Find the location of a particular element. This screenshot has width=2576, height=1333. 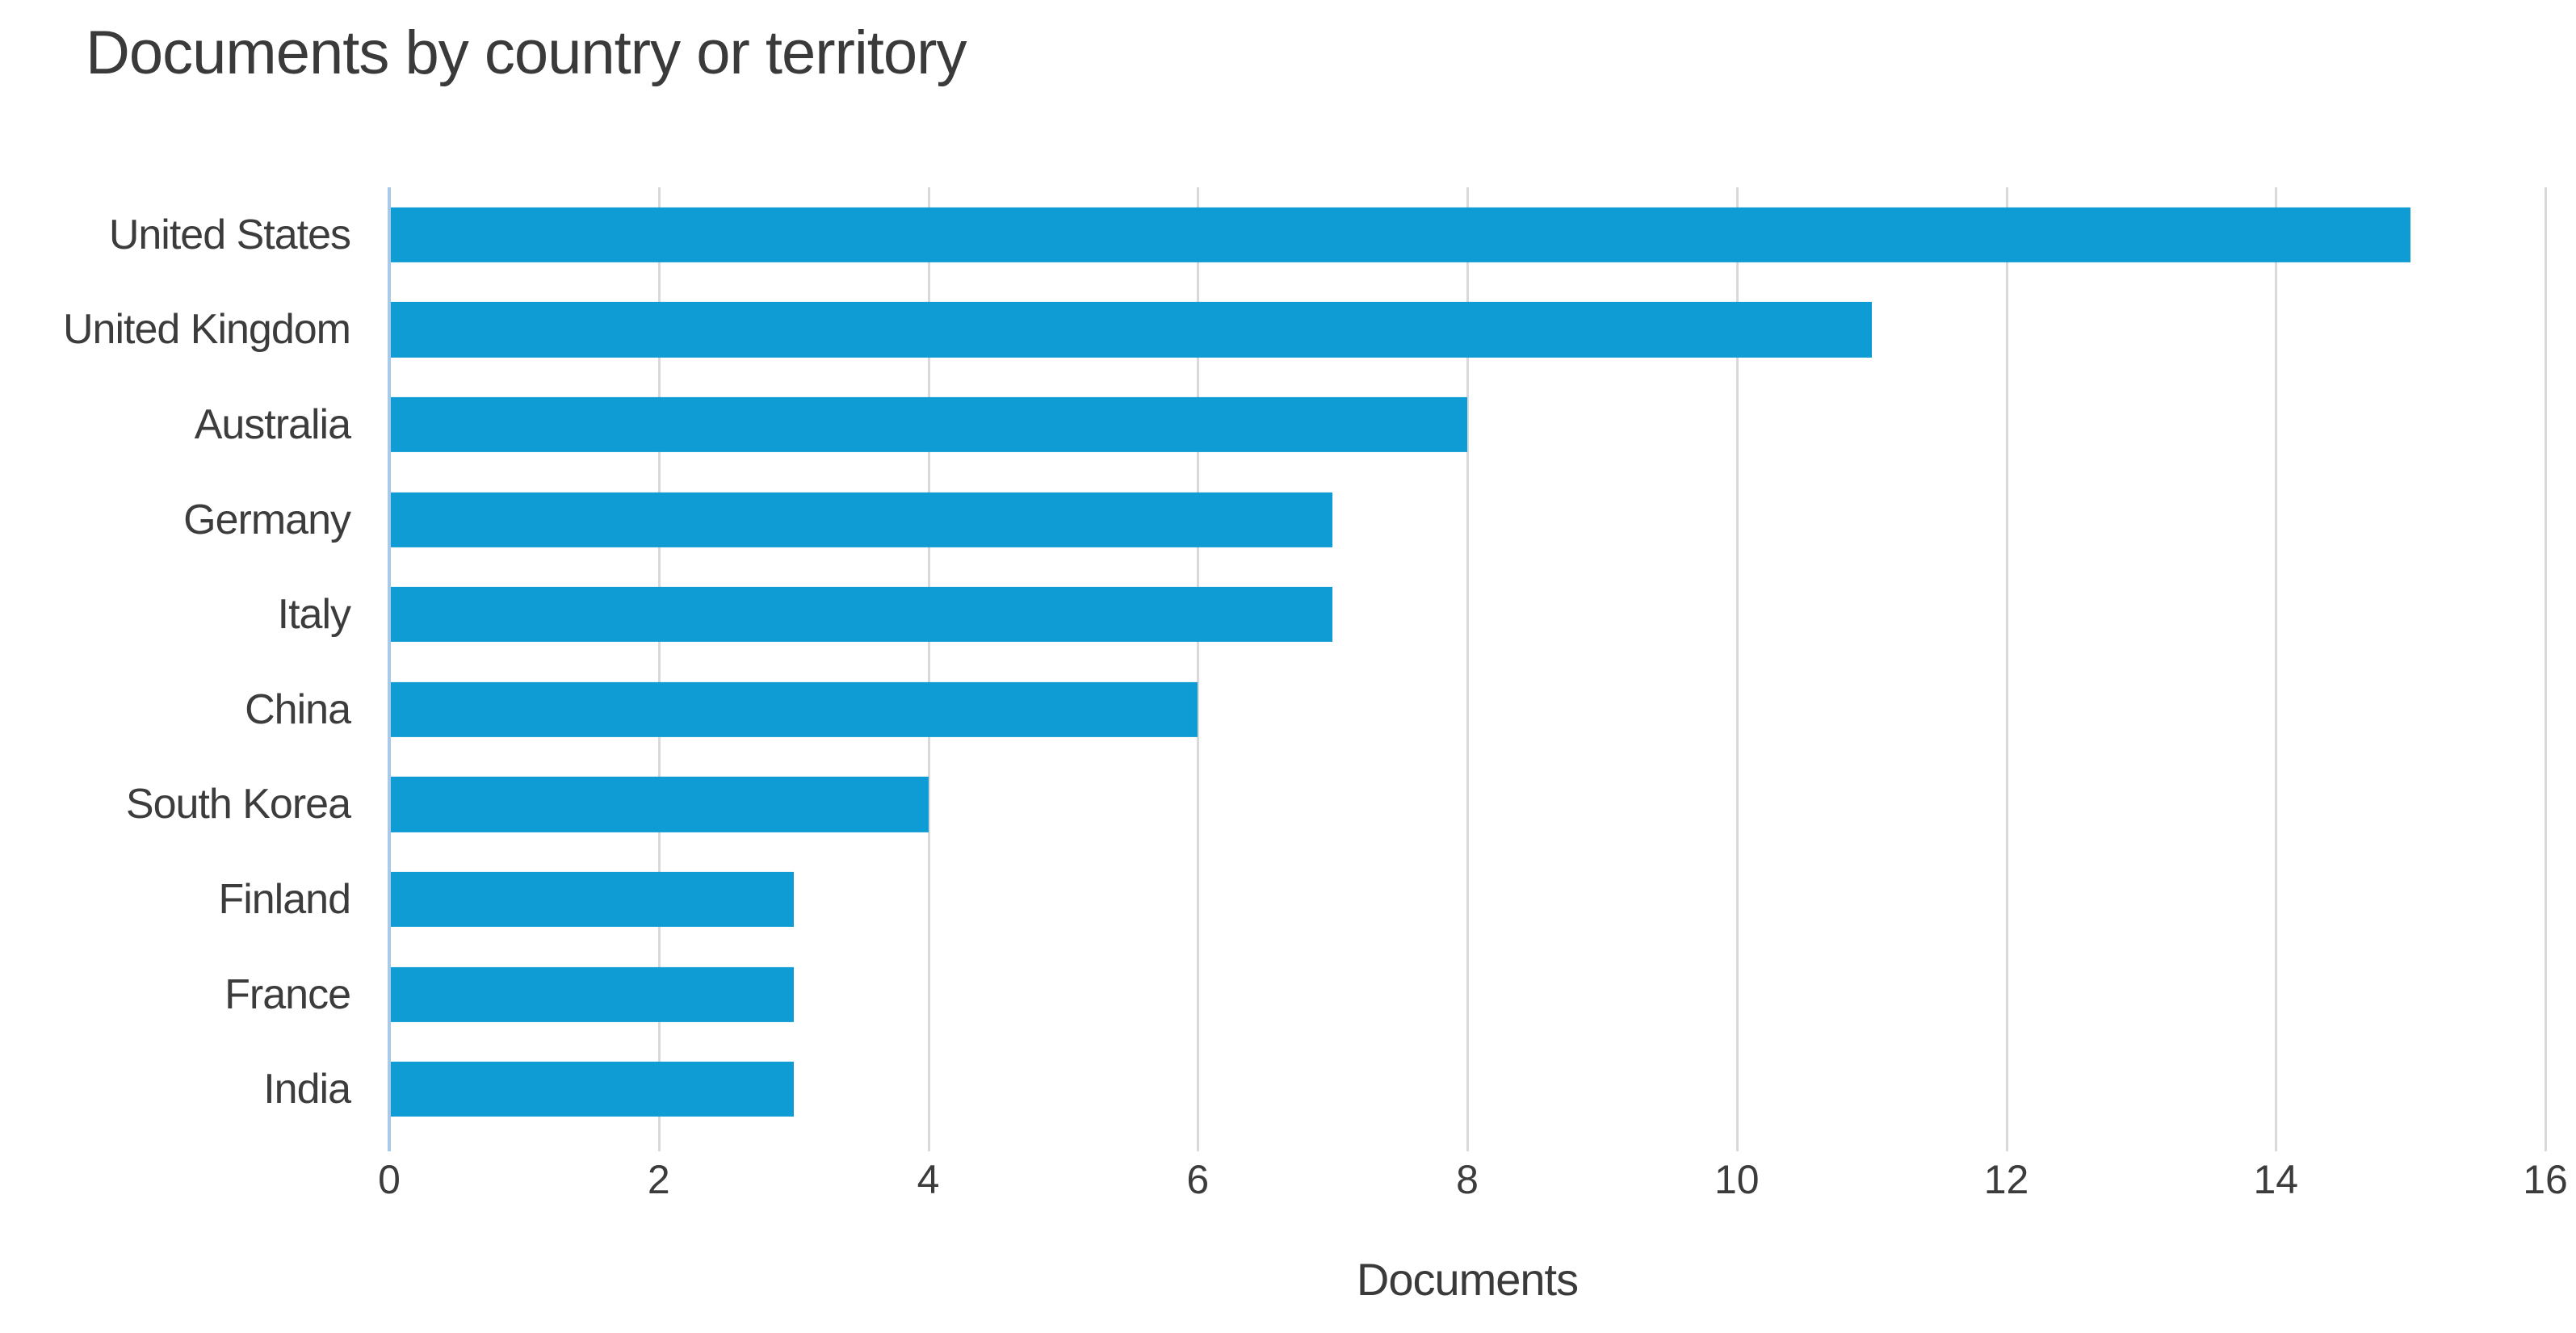

bar-row-south-korea is located at coordinates (1467, 805).